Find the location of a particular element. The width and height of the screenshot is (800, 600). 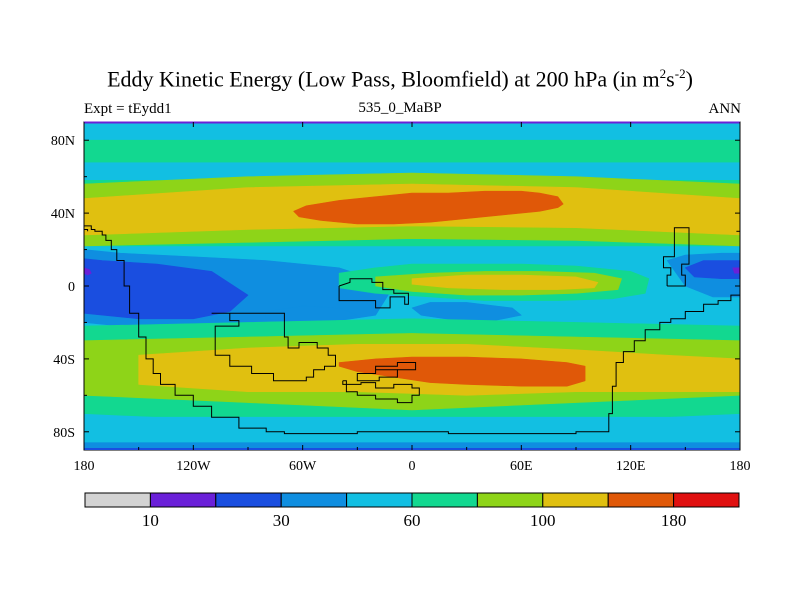

colorbar-label: 180 is located at coordinates (674, 520).